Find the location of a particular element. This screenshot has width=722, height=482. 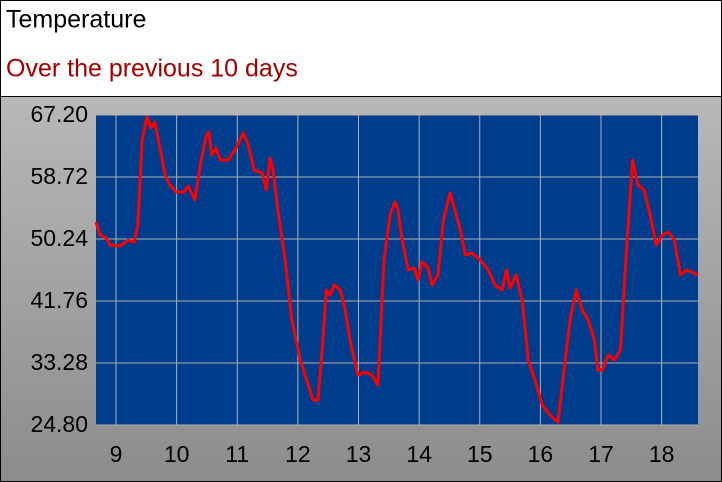

x-tick-label: 9 is located at coordinates (116, 454).